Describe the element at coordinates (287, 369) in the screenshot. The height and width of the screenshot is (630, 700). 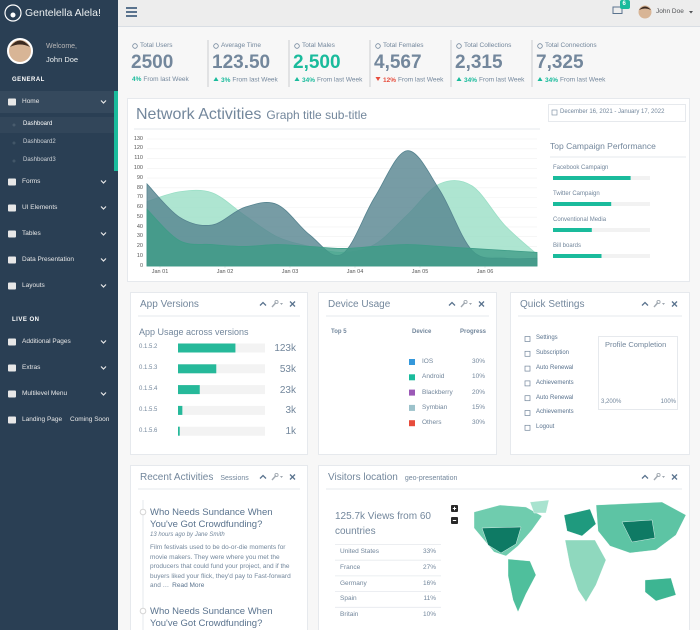
I see `usage-value: 53k` at that location.